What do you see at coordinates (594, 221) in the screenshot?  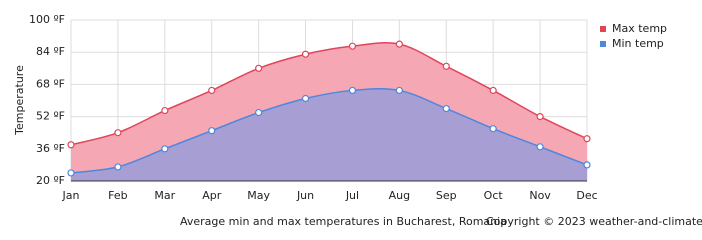 I see `copyright: Copyright © 2023 weather-and-climate.com` at bounding box center [594, 221].